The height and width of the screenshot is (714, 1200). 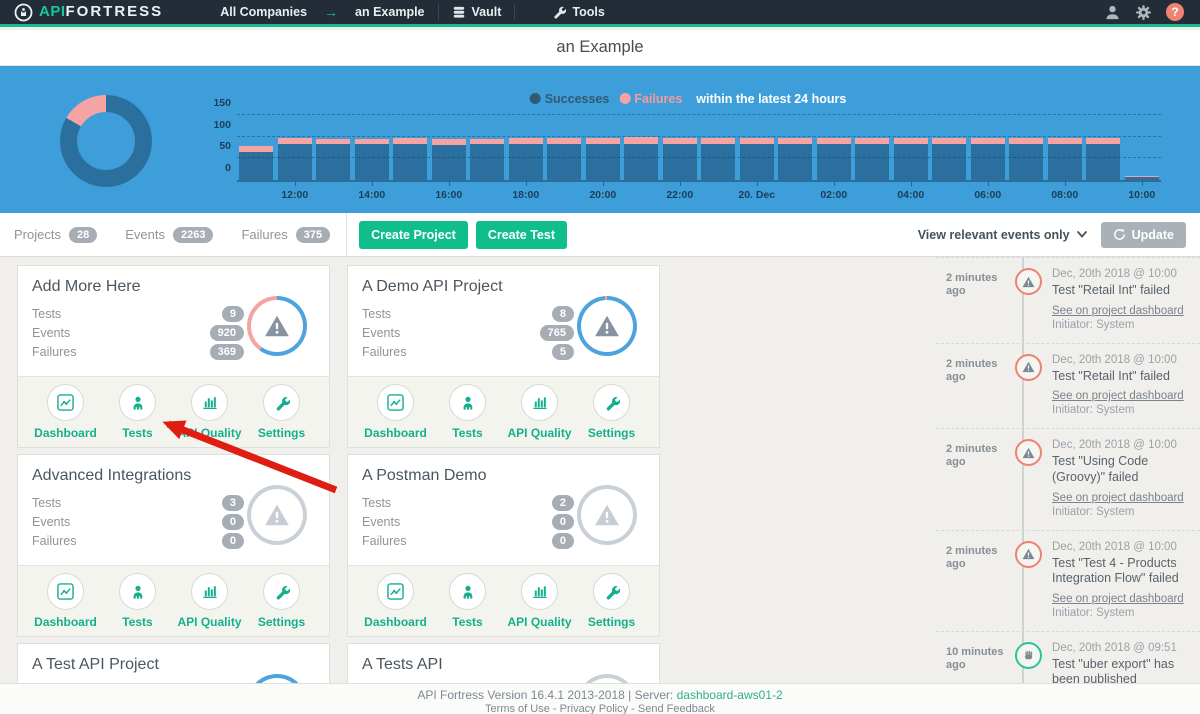 What do you see at coordinates (676, 708) in the screenshot?
I see `footer-link-send-feedback: Send Feedback` at bounding box center [676, 708].